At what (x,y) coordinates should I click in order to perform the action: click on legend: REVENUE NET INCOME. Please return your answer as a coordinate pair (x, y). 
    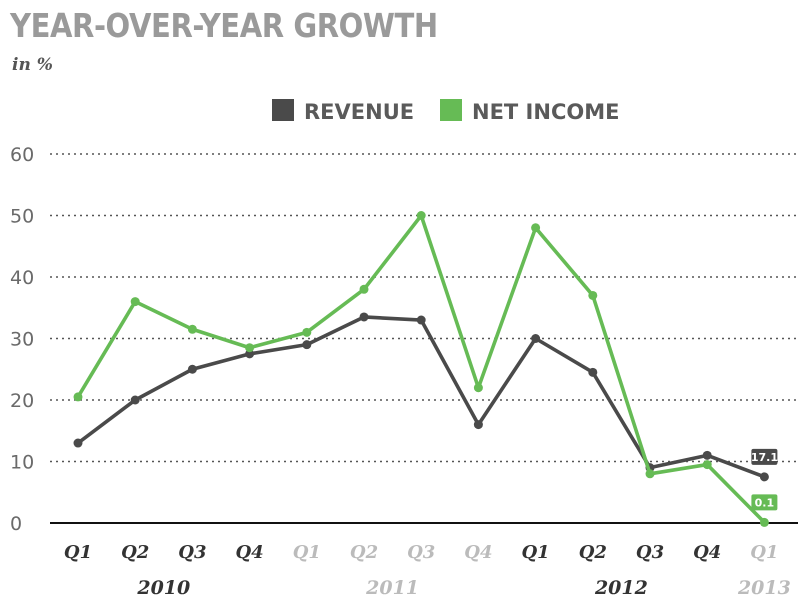
    Looking at the image, I should click on (445, 111).